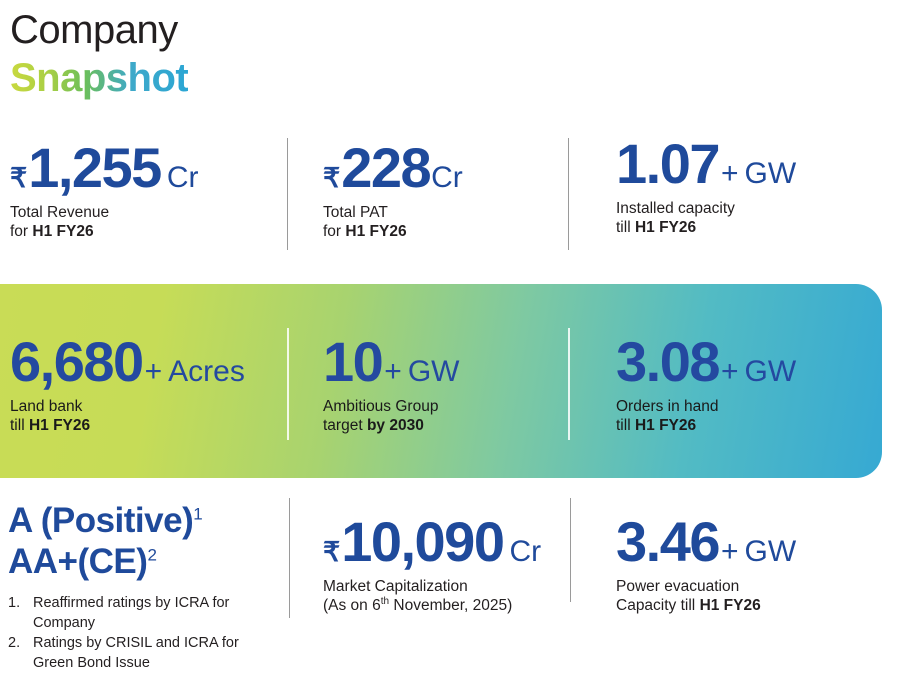  What do you see at coordinates (345, 425) in the screenshot?
I see `stat-label-prefix: target` at bounding box center [345, 425].